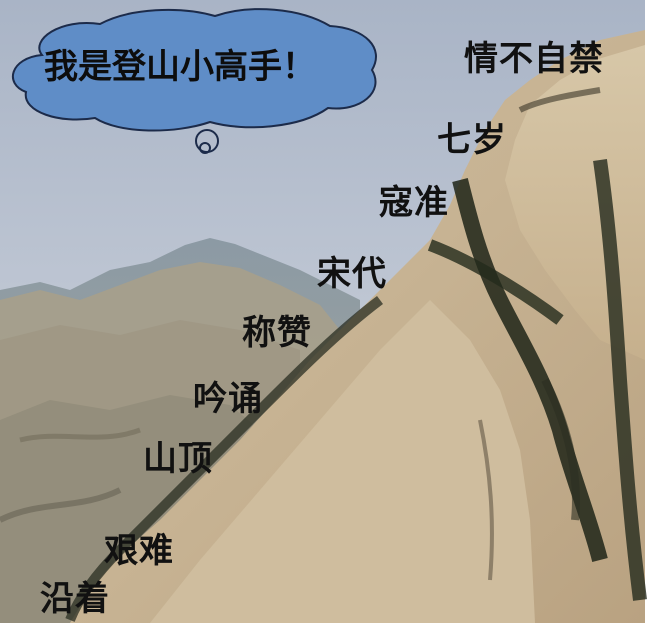  I want to click on right-margin, so click(648, 311).